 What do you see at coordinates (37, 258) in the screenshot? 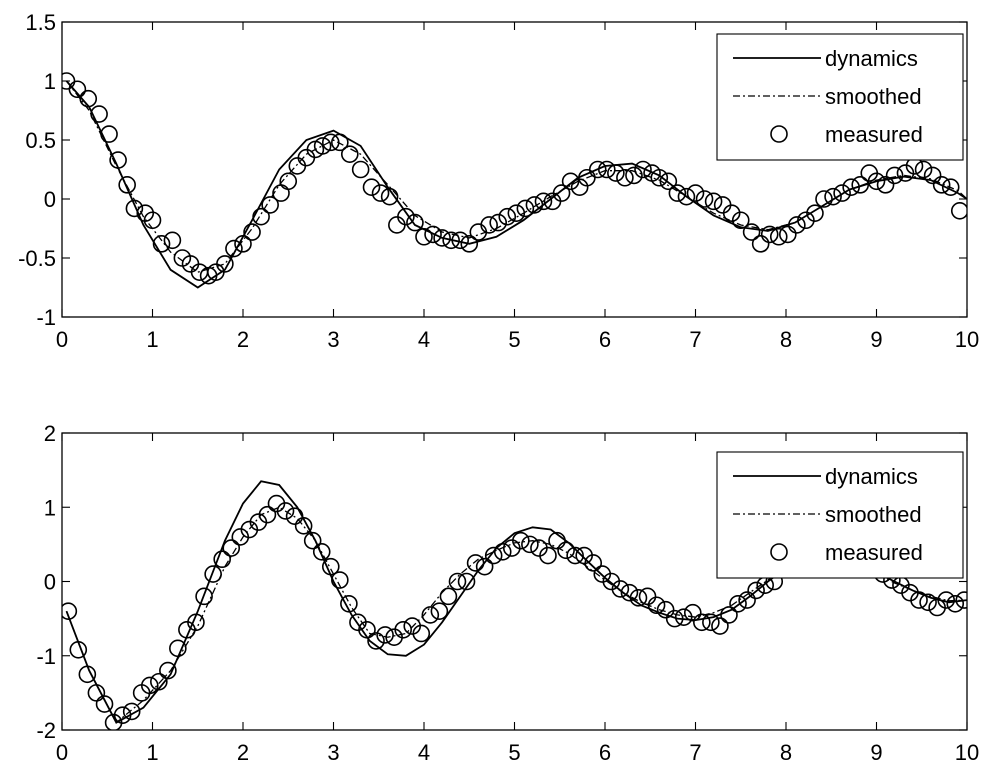
I see `y-tick-label: -0.5` at bounding box center [37, 258].